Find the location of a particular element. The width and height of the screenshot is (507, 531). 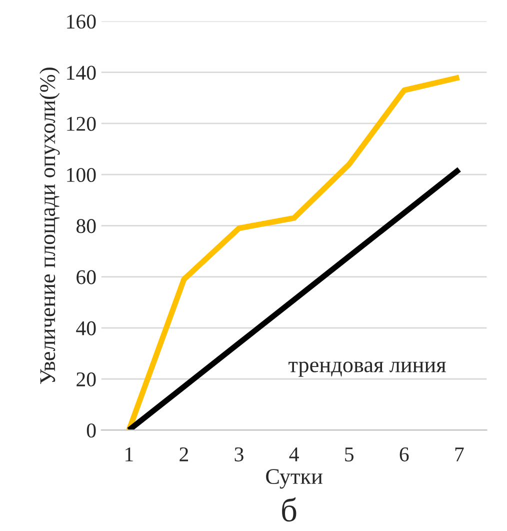

x-tick-label: 5 is located at coordinates (349, 455).